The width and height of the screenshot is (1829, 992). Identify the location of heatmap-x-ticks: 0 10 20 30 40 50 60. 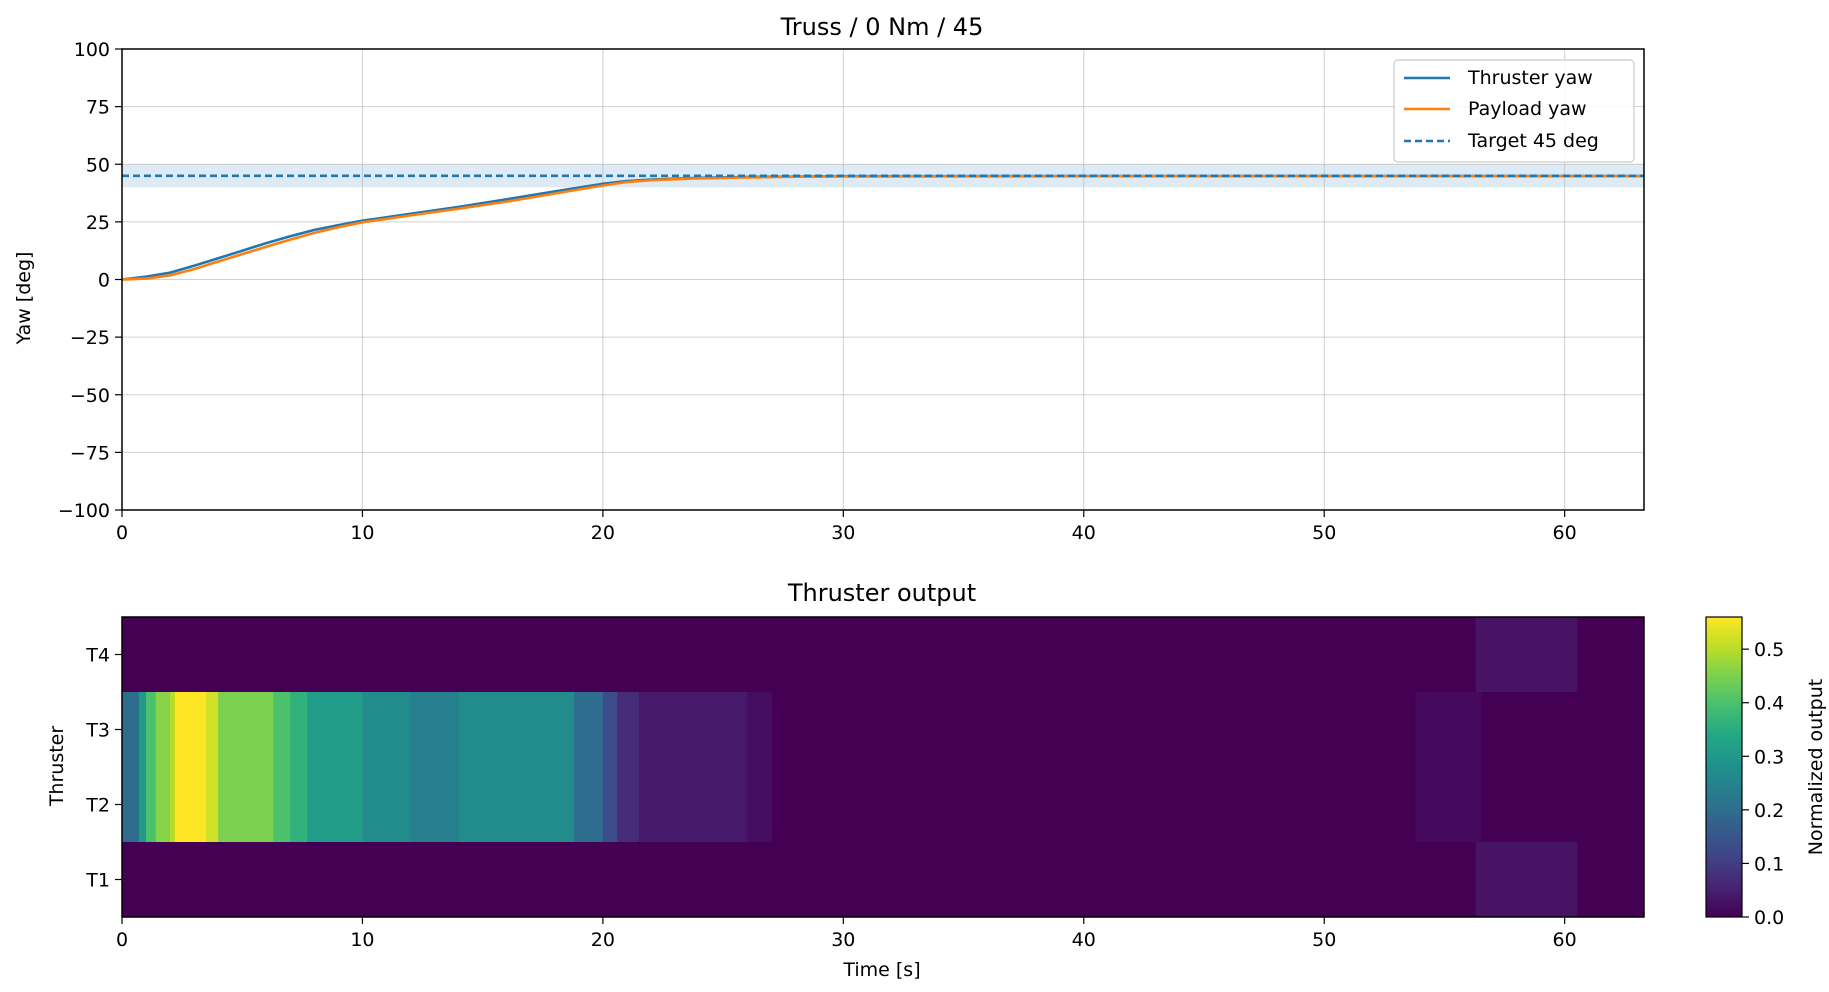
(846, 934).